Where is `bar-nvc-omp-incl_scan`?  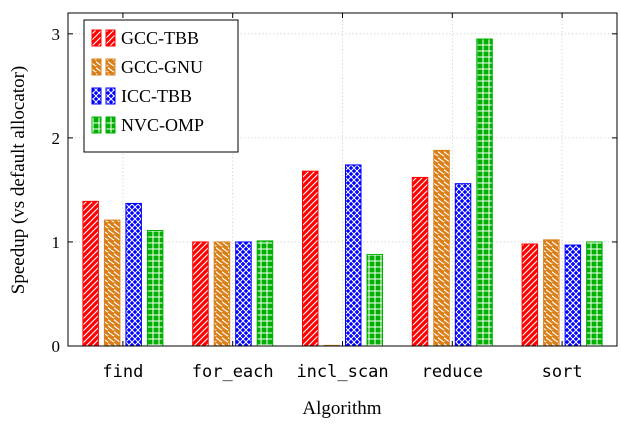 bar-nvc-omp-incl_scan is located at coordinates (374, 300).